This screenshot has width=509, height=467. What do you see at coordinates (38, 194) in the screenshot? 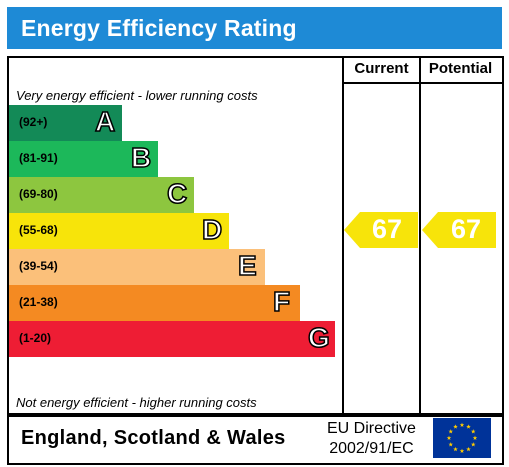
I see `band-range: (69-80)` at bounding box center [38, 194].